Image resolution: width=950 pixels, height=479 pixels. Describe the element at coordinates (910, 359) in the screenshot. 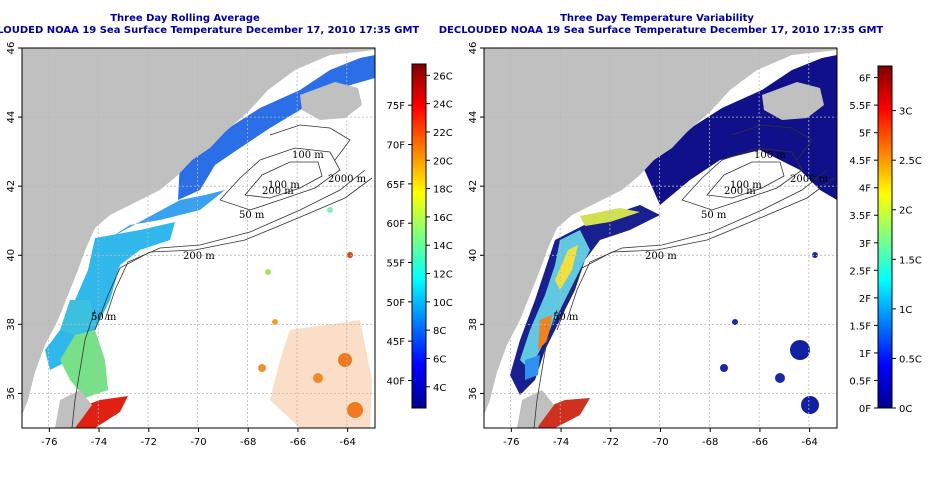

I see `colorbar-label-celsius: 0.5C` at that location.